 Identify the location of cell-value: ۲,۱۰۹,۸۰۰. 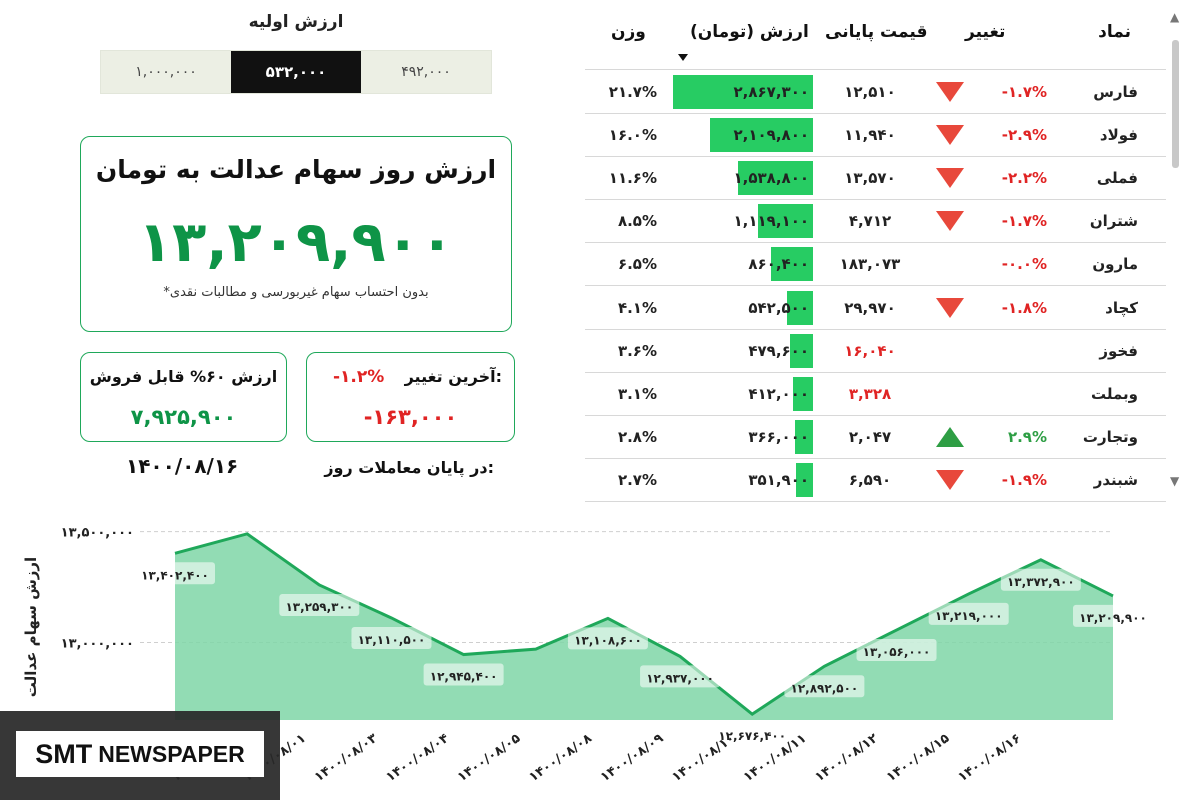
(743, 135).